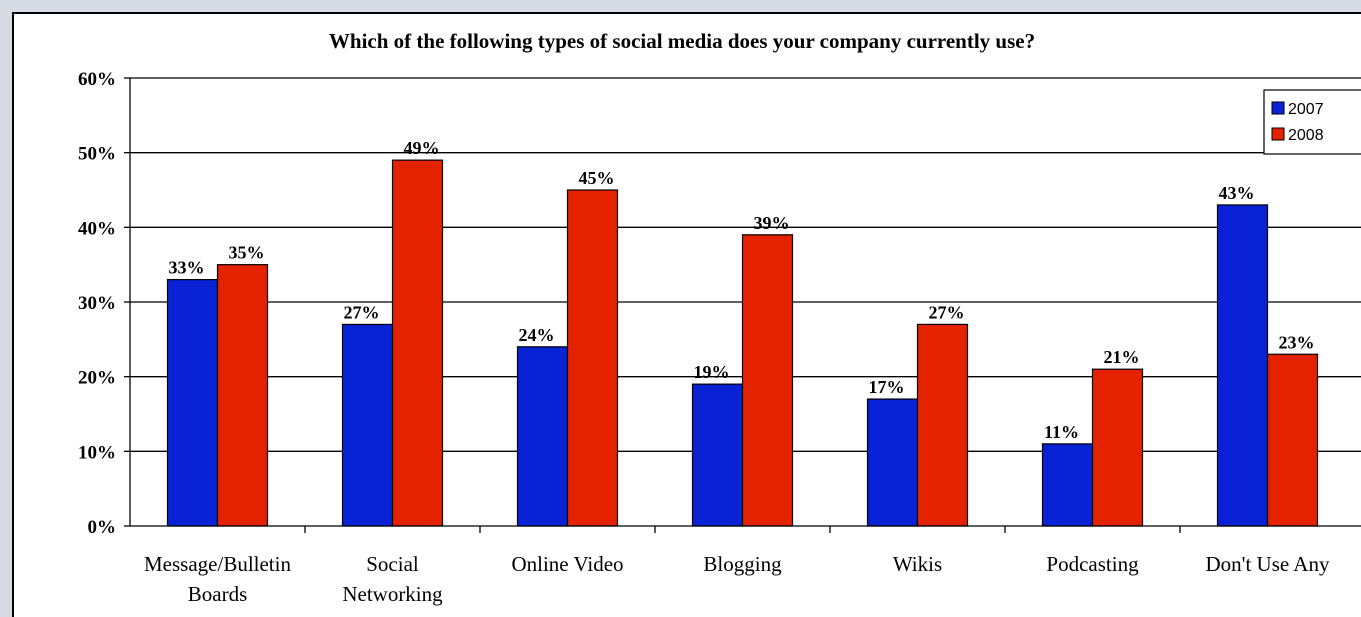 The height and width of the screenshot is (617, 1361). I want to click on y-tick-label: 60%, so click(97, 79).